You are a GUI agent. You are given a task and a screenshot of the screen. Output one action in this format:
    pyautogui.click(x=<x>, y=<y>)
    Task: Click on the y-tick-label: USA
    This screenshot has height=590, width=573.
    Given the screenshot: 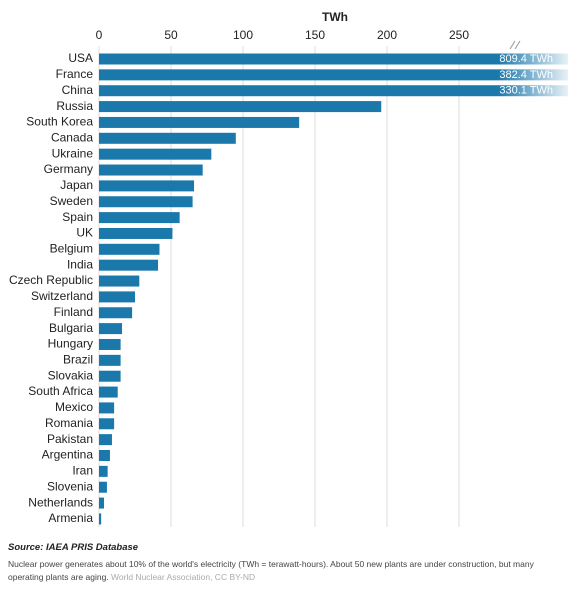 What is the action you would take?
    pyautogui.click(x=80, y=58)
    